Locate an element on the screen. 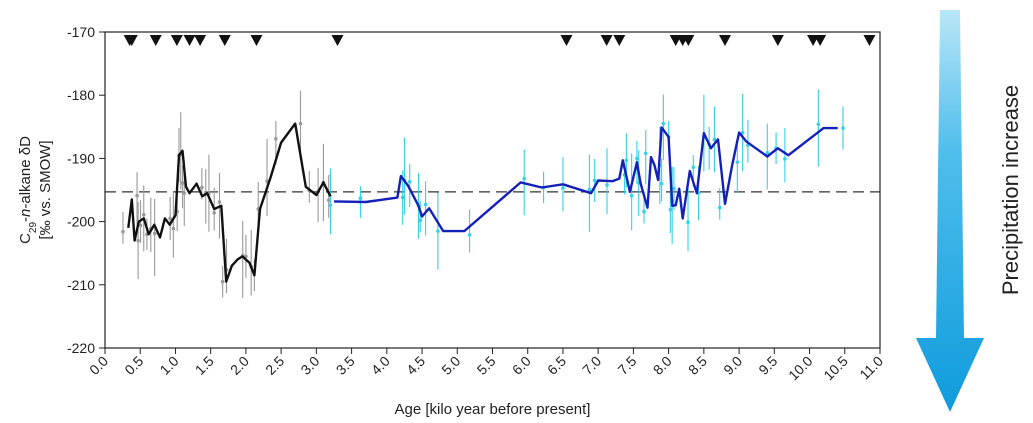 The image size is (1033, 423). y-axis-title-line2: [‰ vs. SMOW] is located at coordinates (45, 189).